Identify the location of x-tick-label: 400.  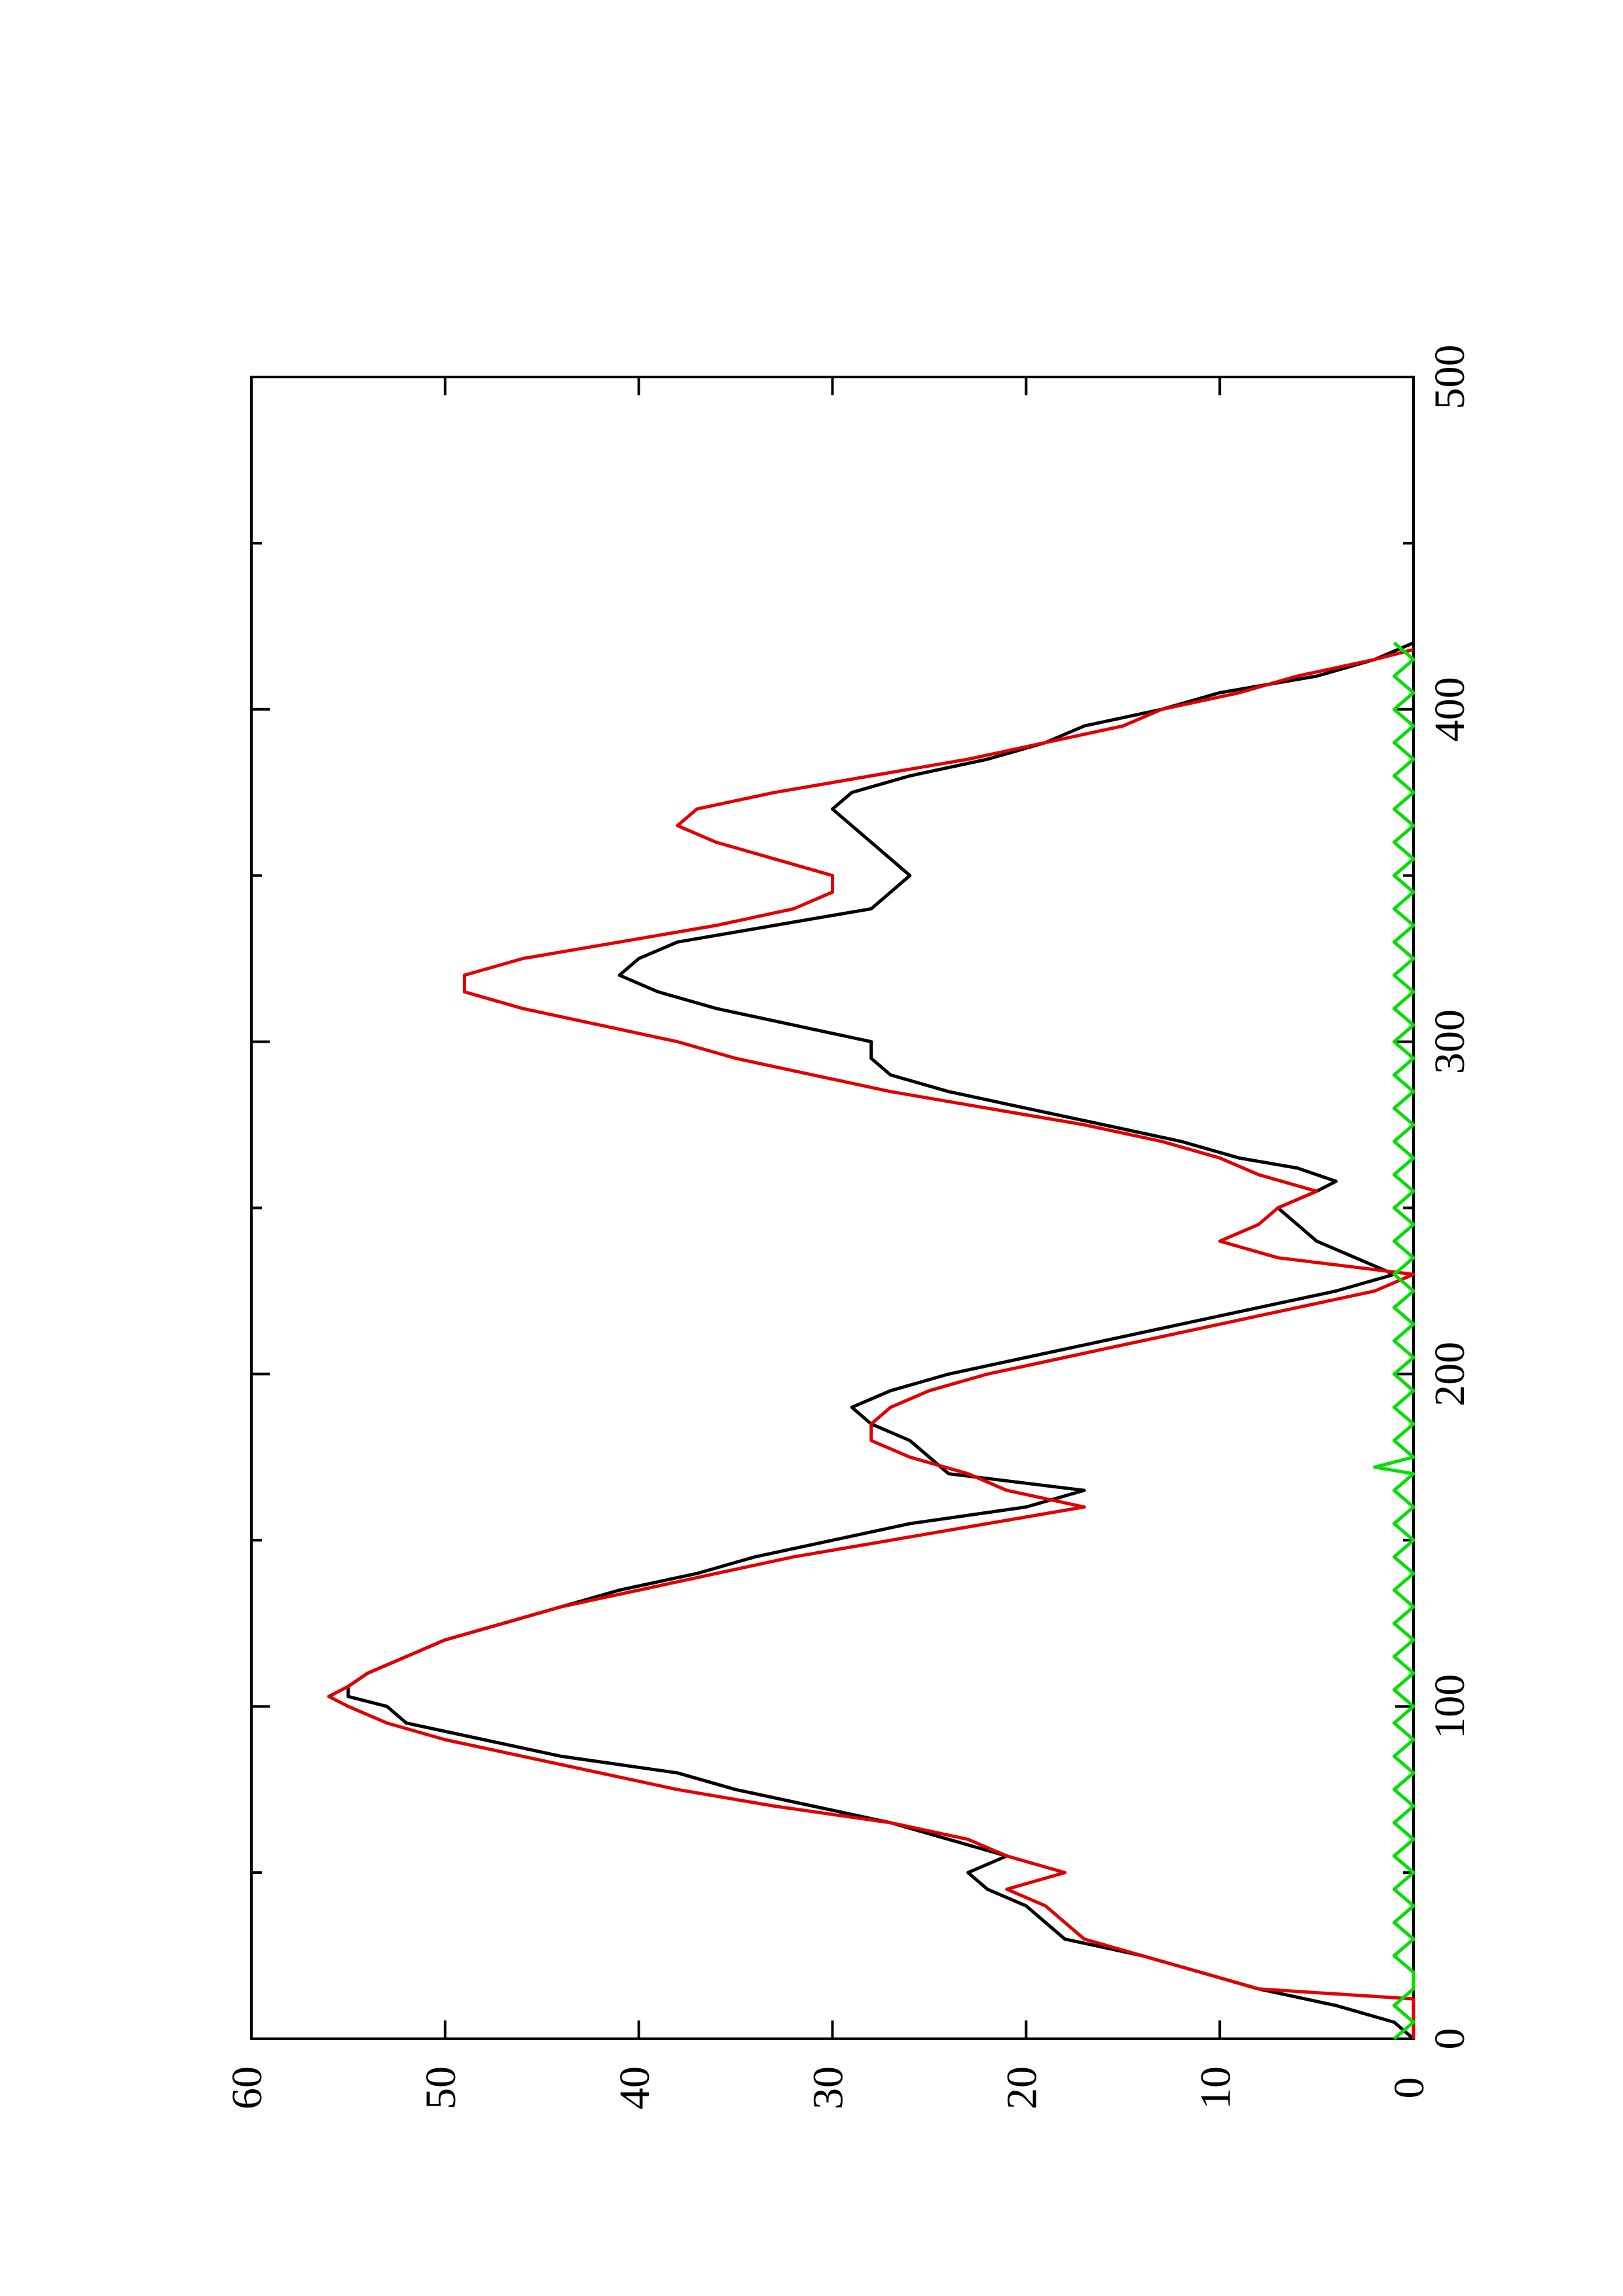
(1450, 709).